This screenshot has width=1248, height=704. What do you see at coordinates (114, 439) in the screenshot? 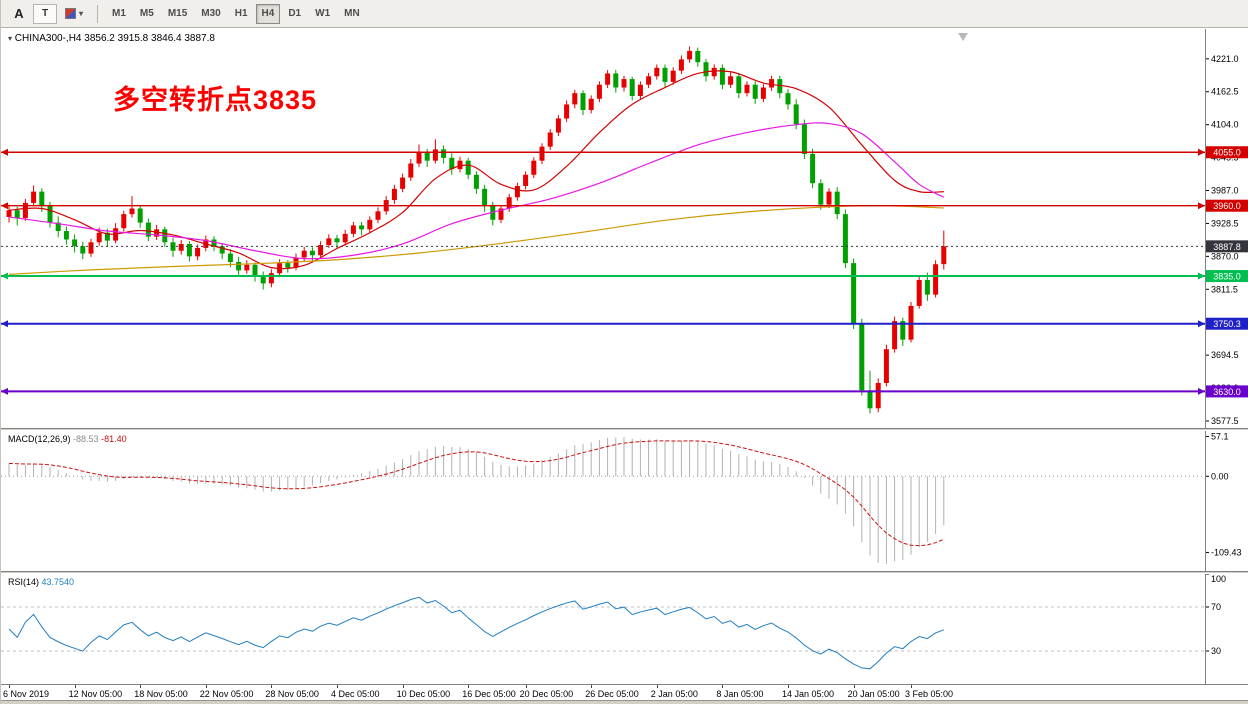
I see `macd-signal-value: -81.40` at bounding box center [114, 439].